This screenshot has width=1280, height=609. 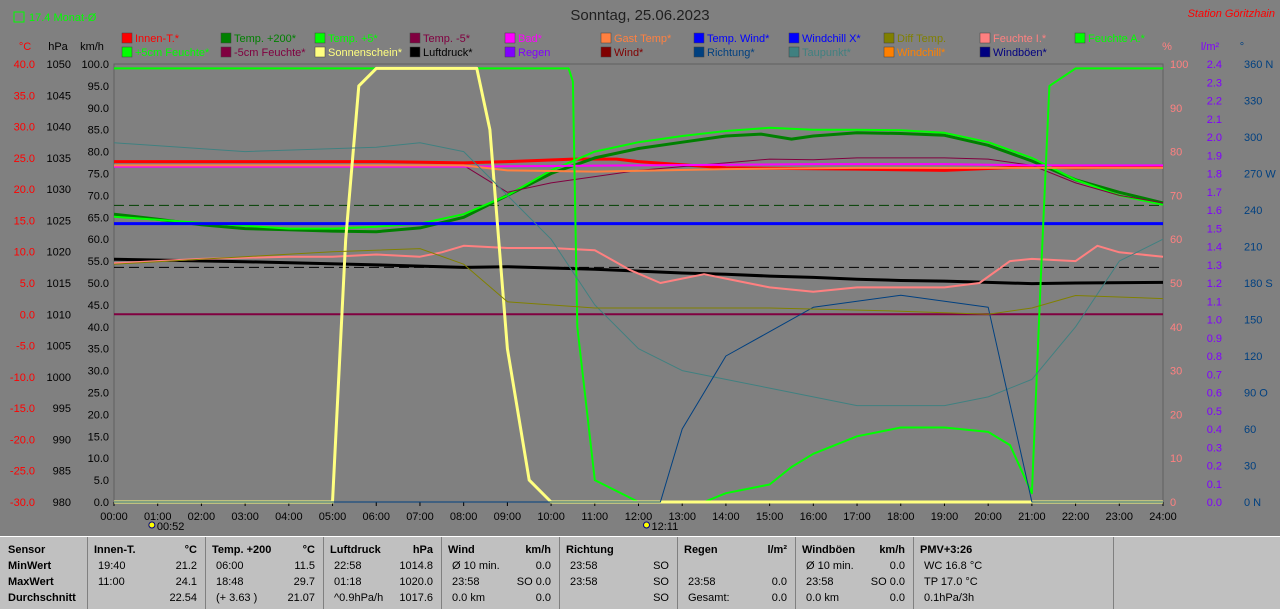 What do you see at coordinates (1253, 138) in the screenshot?
I see `y-tick-dir: 300` at bounding box center [1253, 138].